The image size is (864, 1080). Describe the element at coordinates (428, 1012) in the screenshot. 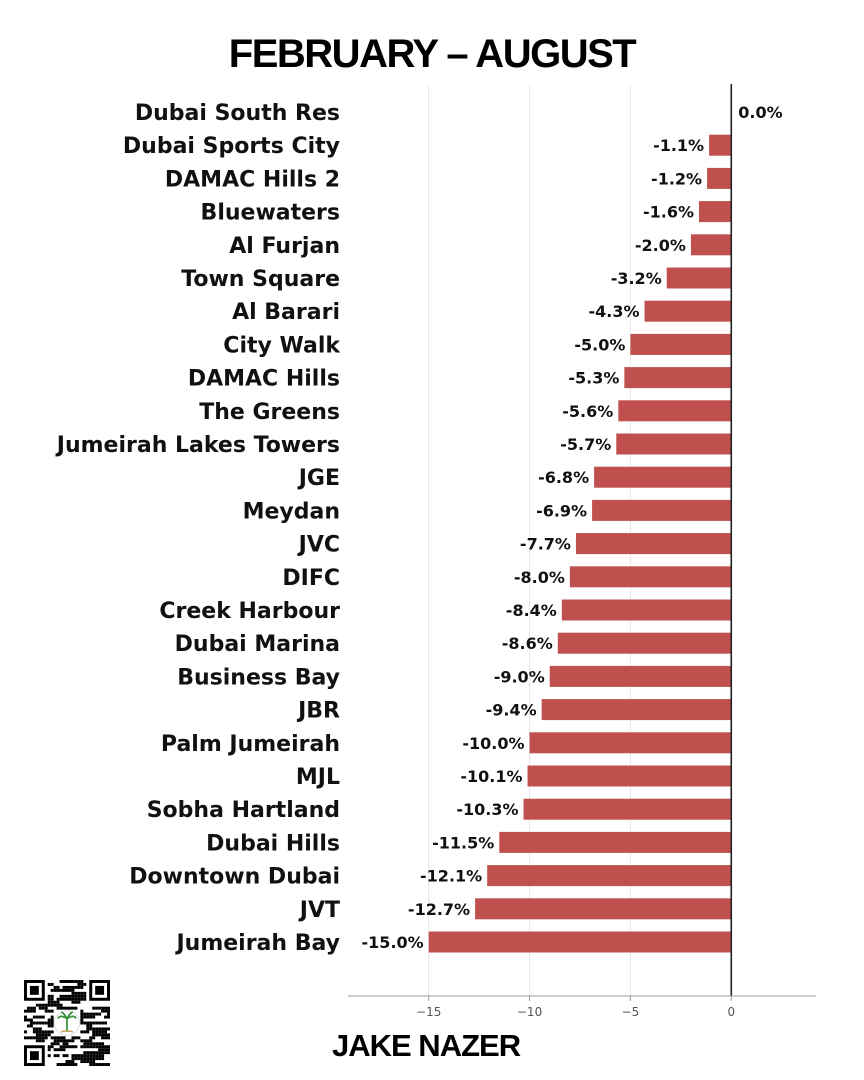

I see `x-tick-label: −15` at that location.